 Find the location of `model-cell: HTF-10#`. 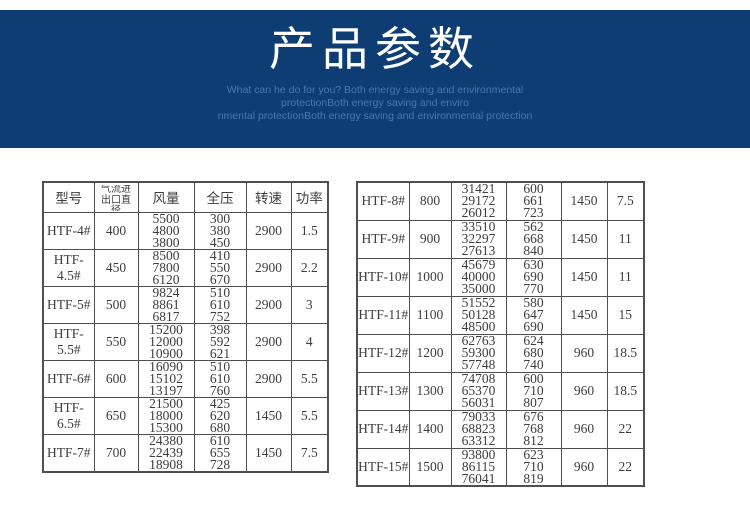

model-cell: HTF-10# is located at coordinates (383, 277).